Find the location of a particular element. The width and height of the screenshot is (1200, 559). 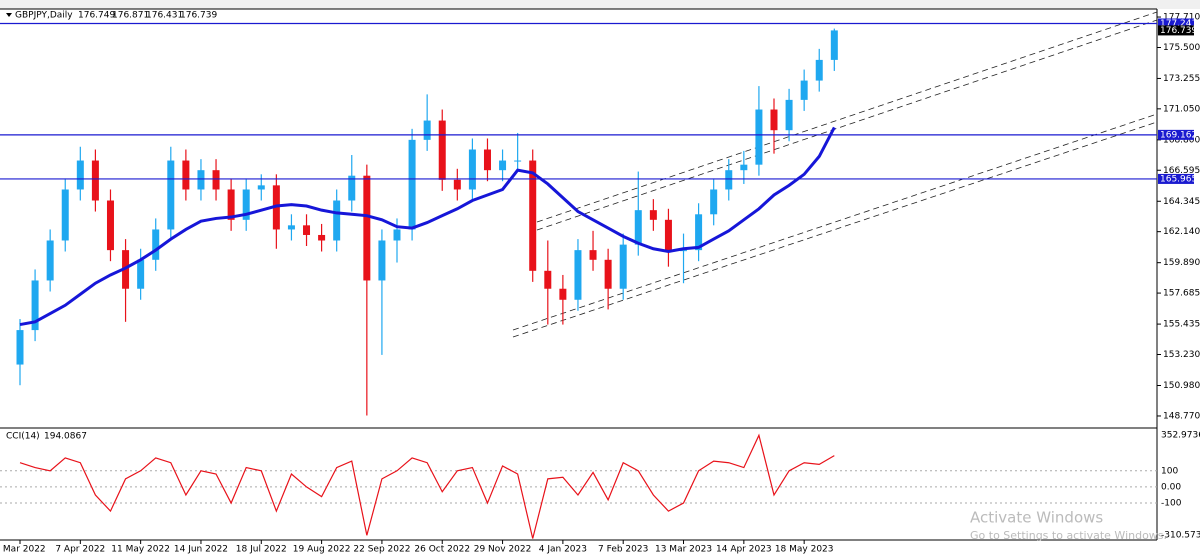

x-tick-label: 14 Jun 2022 is located at coordinates (201, 550).